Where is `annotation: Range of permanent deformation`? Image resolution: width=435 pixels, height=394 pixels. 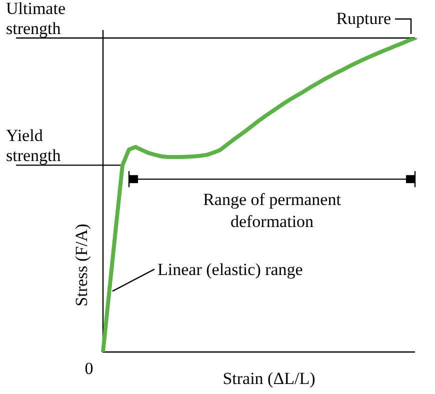 annotation: Range of permanent deformation is located at coordinates (272, 211).